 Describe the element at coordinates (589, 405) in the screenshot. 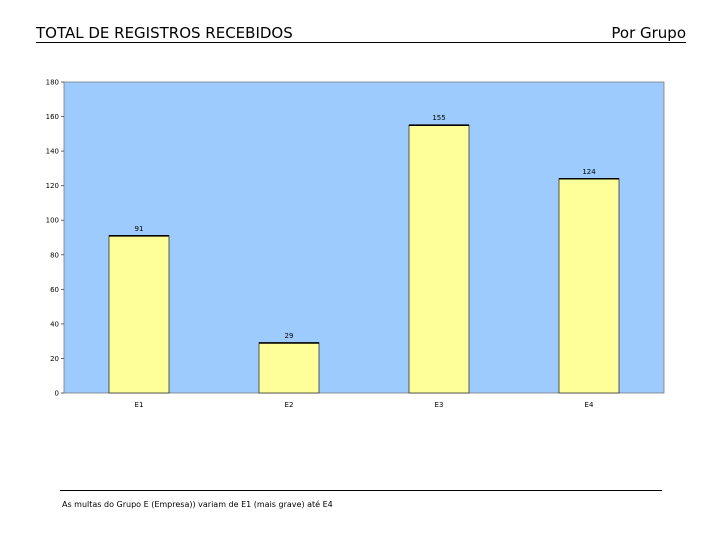

I see `x-tick-label: E4` at that location.